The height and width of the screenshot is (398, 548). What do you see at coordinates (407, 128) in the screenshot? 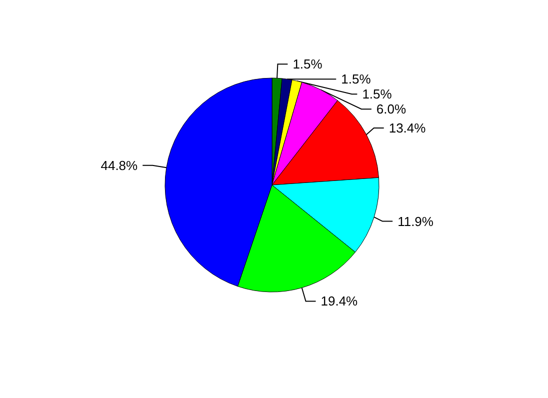
I see `data-label: 13.4%` at bounding box center [407, 128].